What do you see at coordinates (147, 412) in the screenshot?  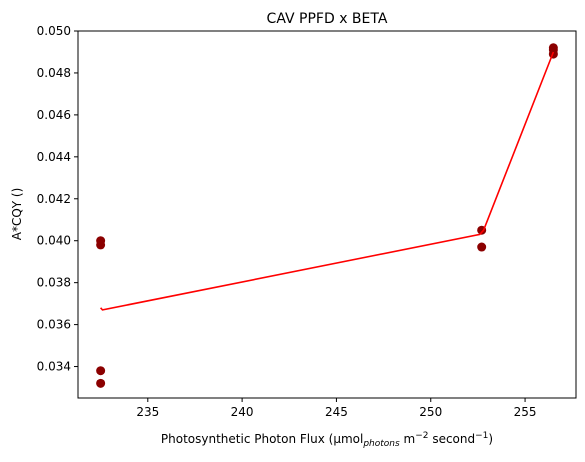 I see `x-tick-label: 235` at bounding box center [147, 412].